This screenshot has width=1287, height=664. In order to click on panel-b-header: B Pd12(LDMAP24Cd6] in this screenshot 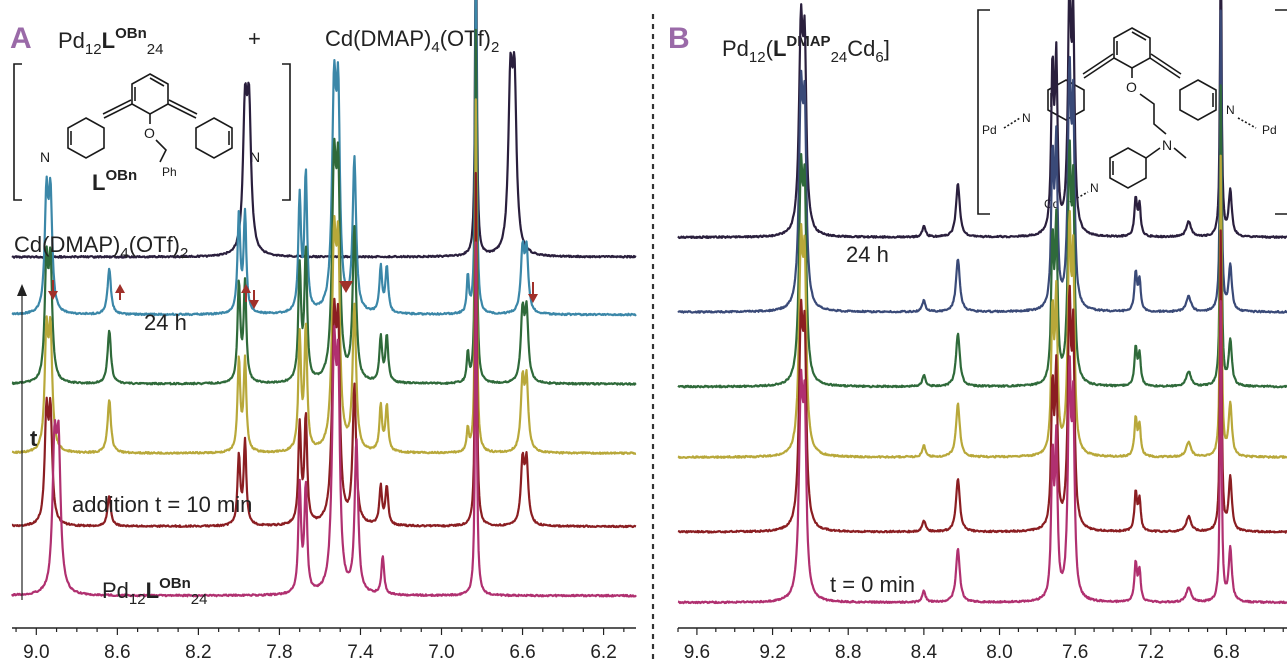, I will do `click(779, 44)`.